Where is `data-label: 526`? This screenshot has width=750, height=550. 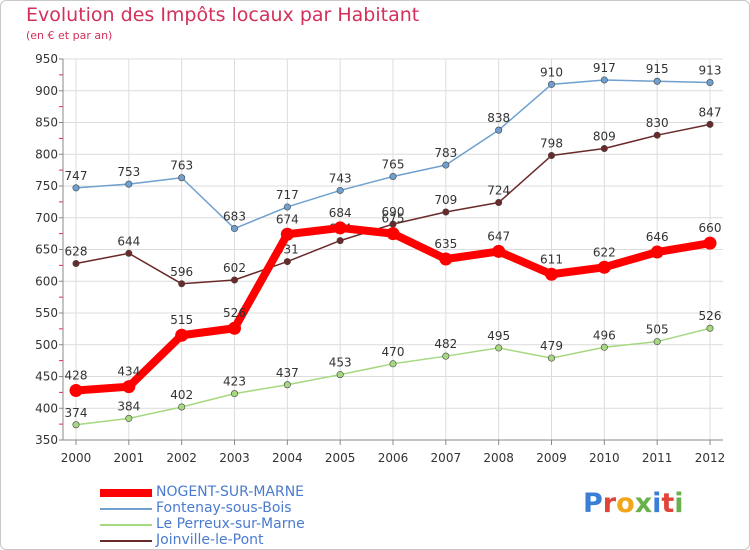 data-label: 526 is located at coordinates (710, 316).